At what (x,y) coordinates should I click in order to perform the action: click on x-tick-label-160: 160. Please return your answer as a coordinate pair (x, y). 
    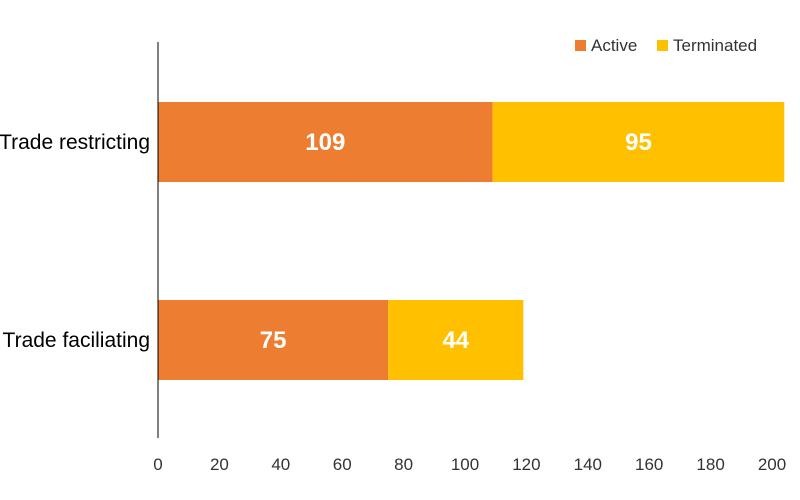
    Looking at the image, I should click on (649, 464).